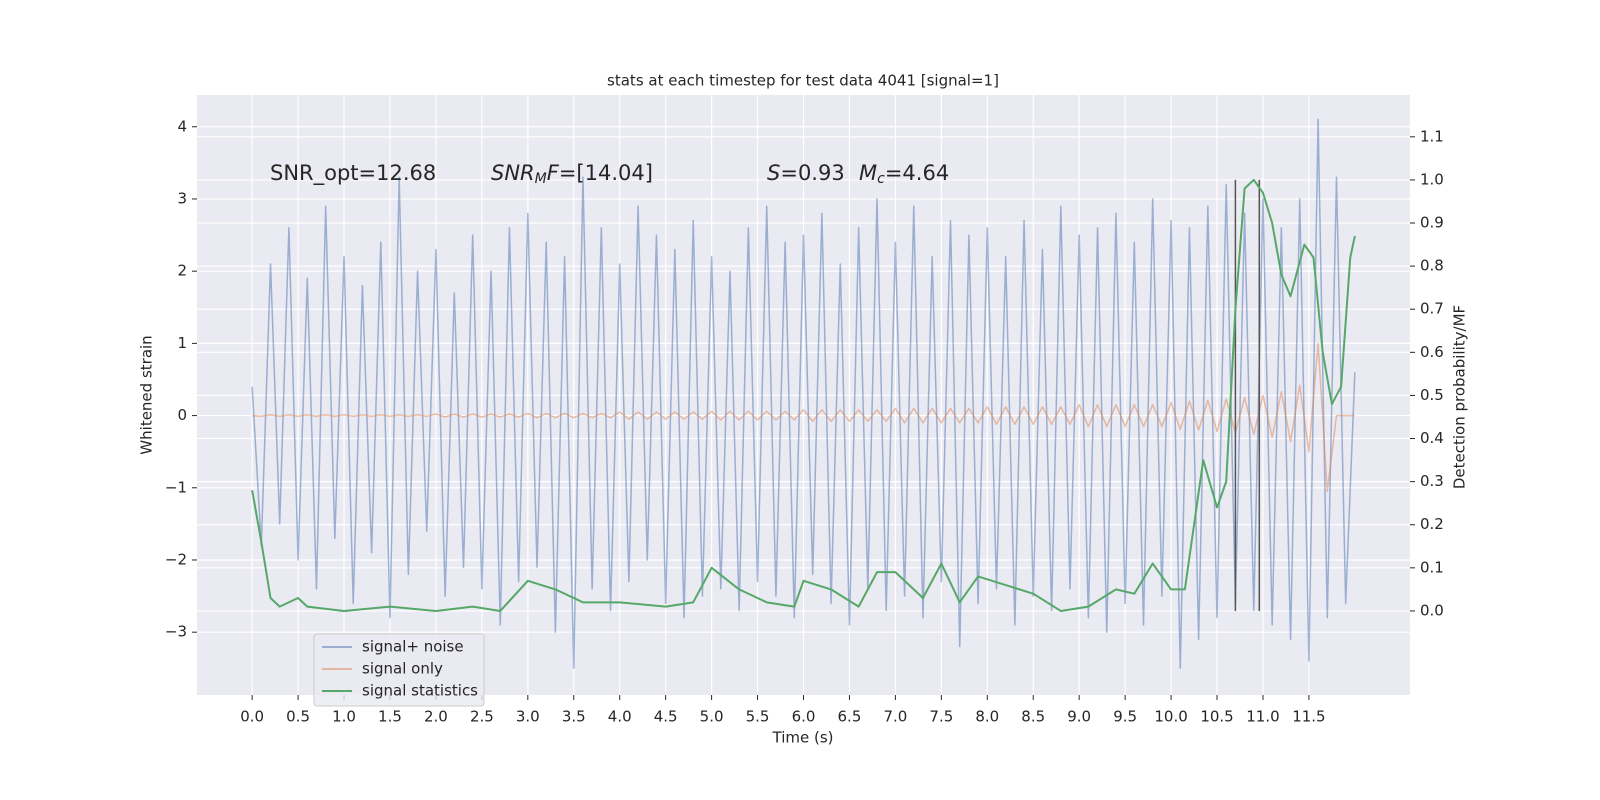  Describe the element at coordinates (1262, 717) in the screenshot. I see `x-tick-label: 11.0` at that location.